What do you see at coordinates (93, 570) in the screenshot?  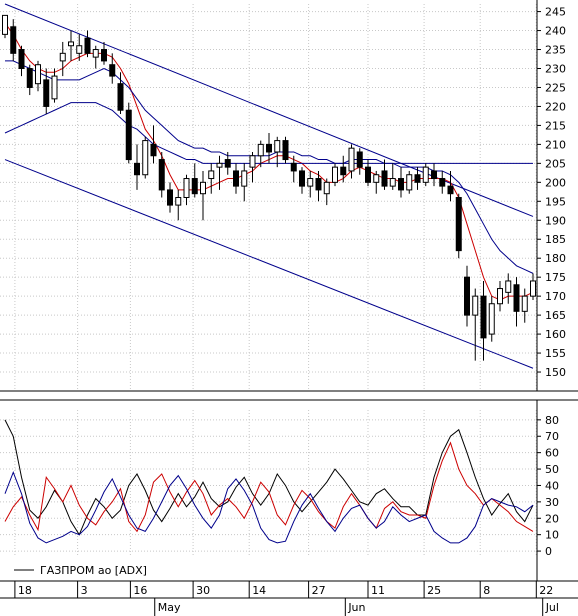 I see `legend-label: ГАЗПРОМ ао [ADX]` at bounding box center [93, 570].